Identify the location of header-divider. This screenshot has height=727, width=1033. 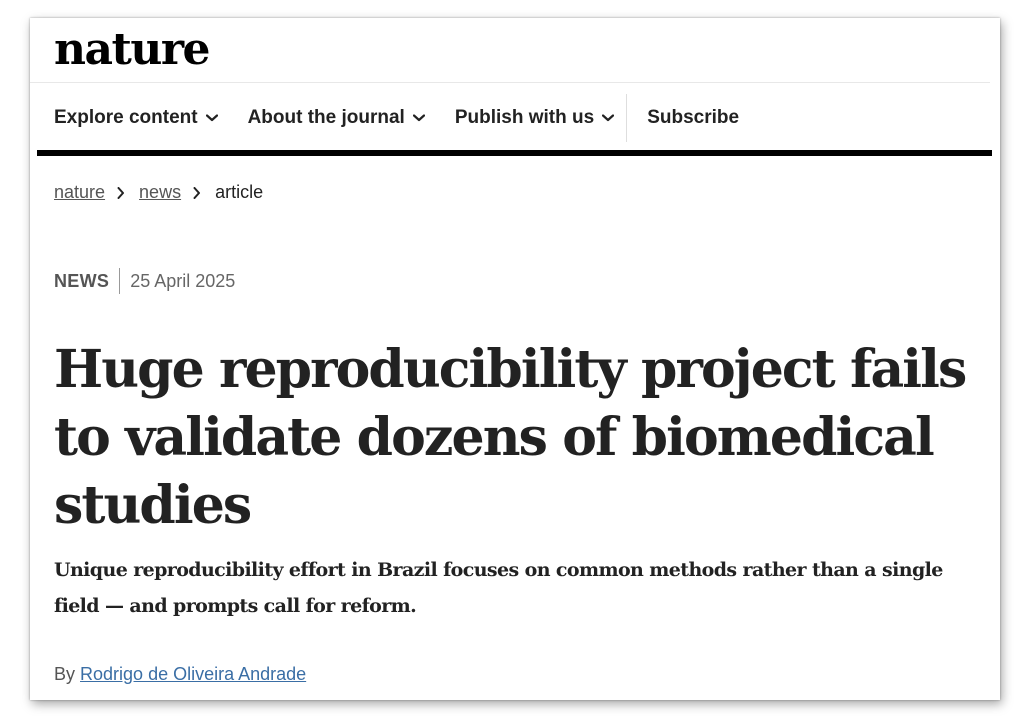
(510, 82).